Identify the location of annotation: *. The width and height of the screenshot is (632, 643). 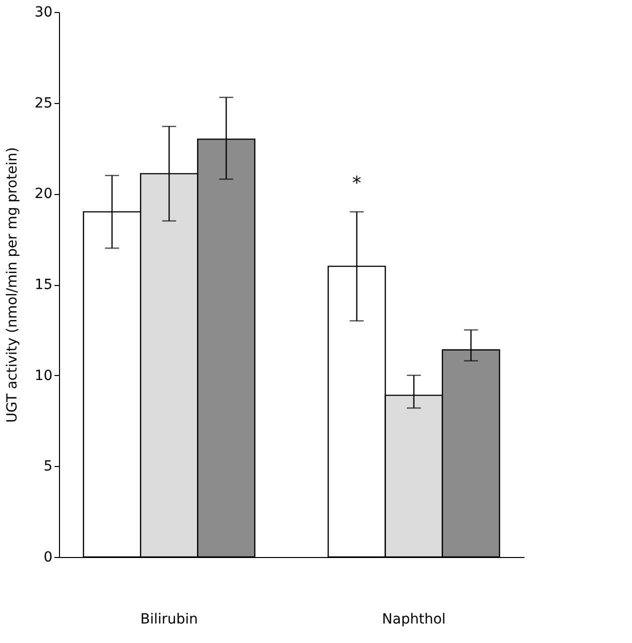
(357, 183).